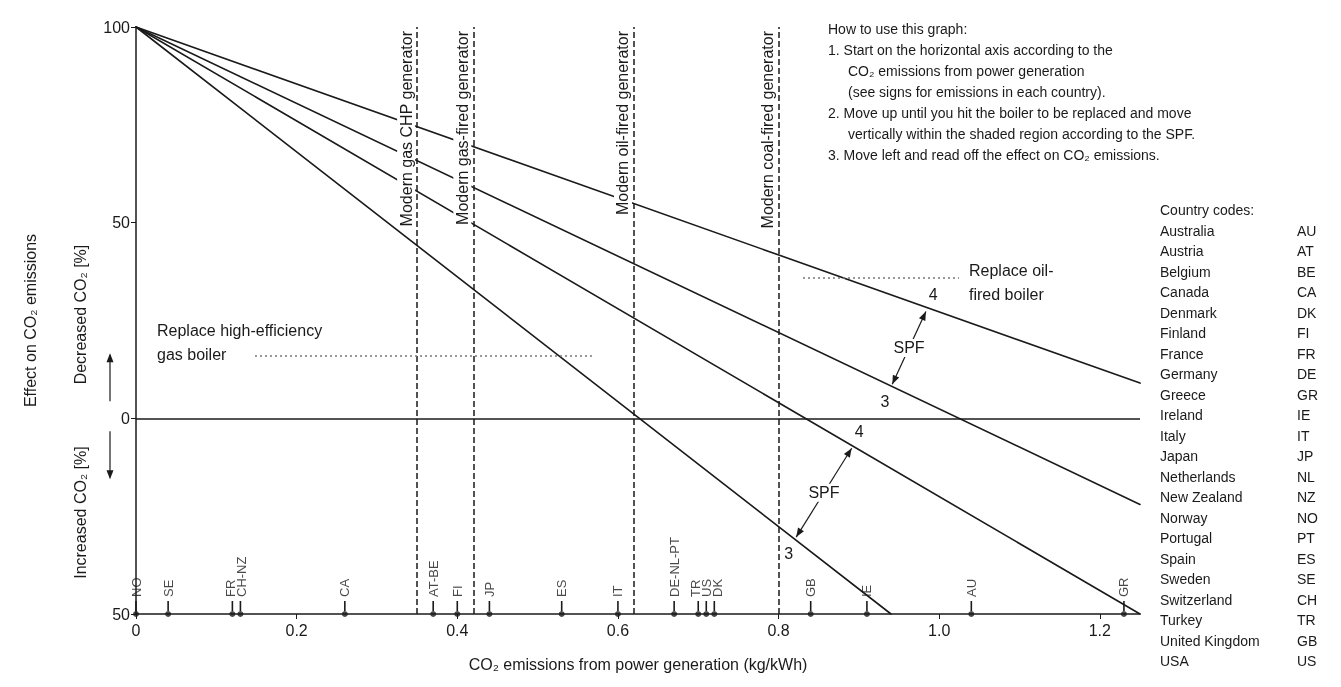 The image size is (1341, 687). What do you see at coordinates (489, 589) in the screenshot?
I see `data-label: JP` at bounding box center [489, 589].